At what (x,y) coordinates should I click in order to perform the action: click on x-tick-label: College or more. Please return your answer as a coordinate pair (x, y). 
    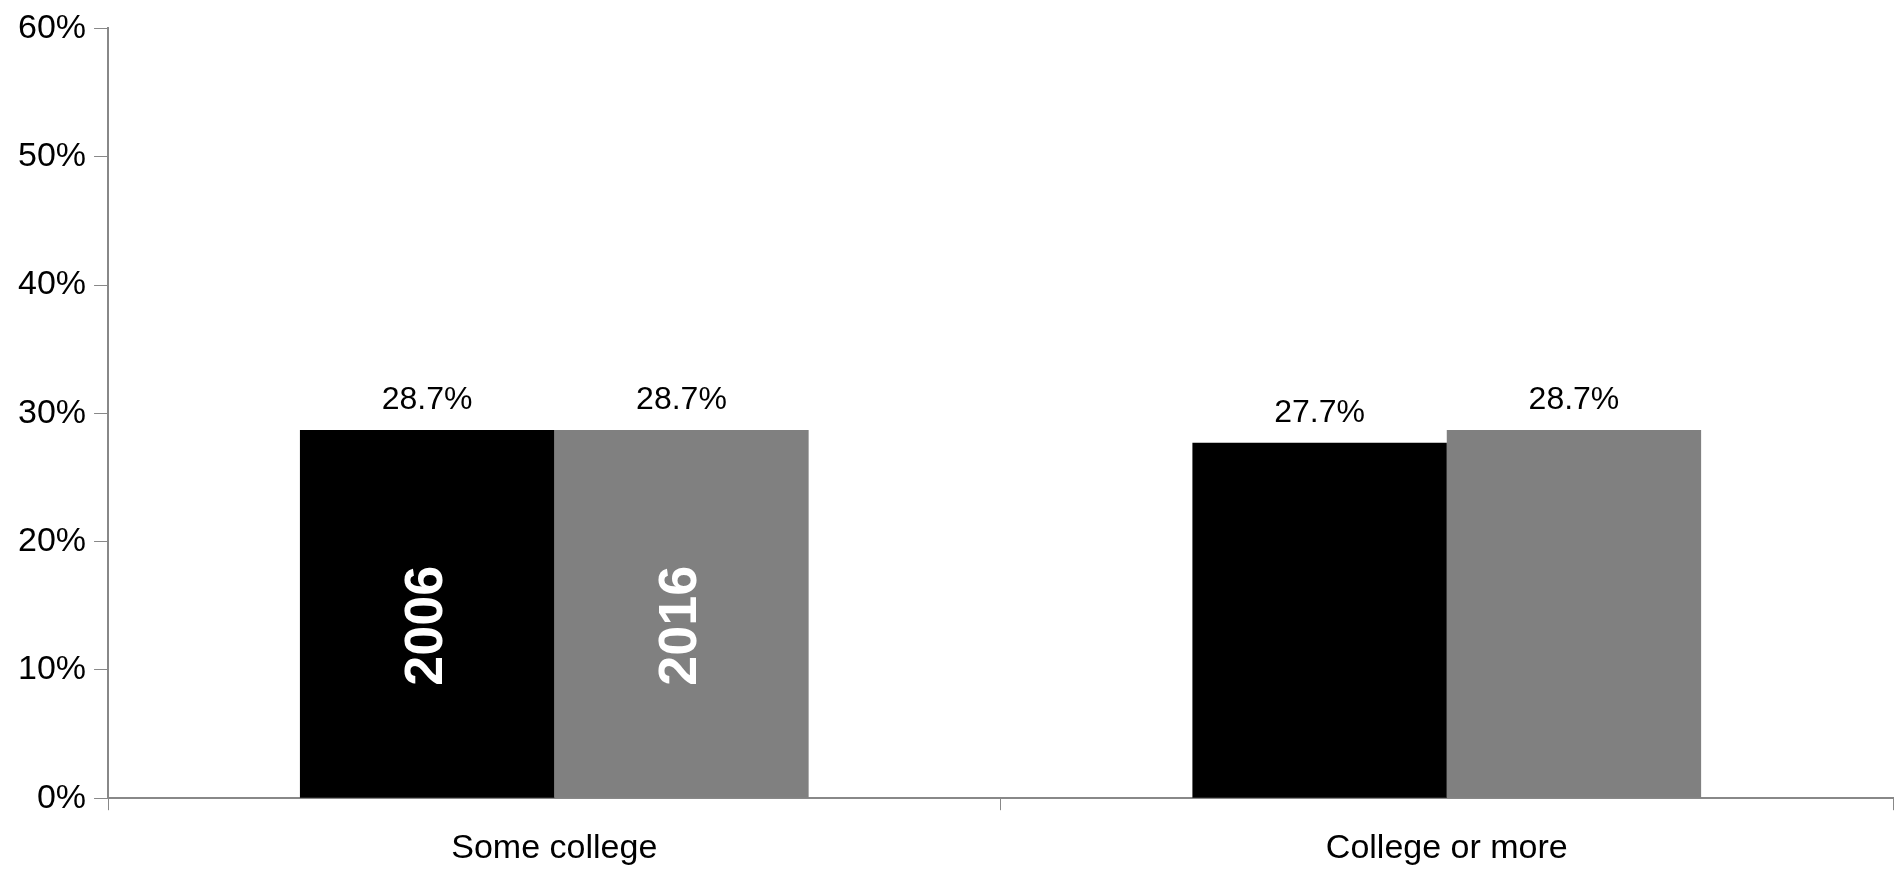
    Looking at the image, I should click on (1446, 845).